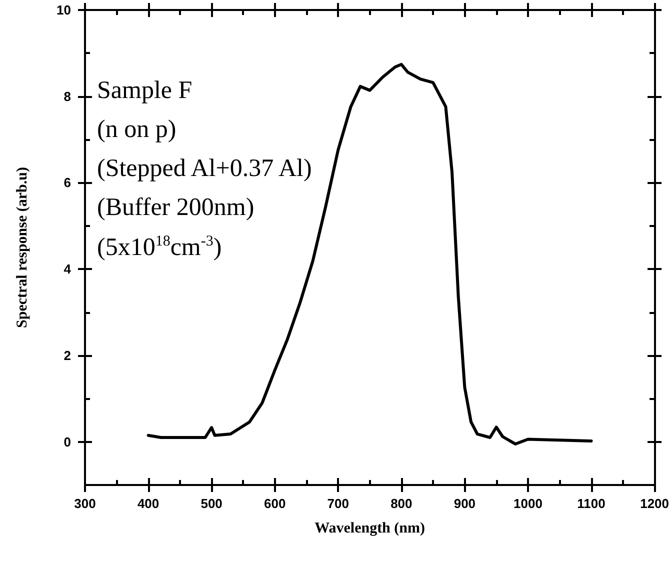 The height and width of the screenshot is (561, 672). What do you see at coordinates (465, 503) in the screenshot?
I see `x-tick-label: 900` at bounding box center [465, 503].